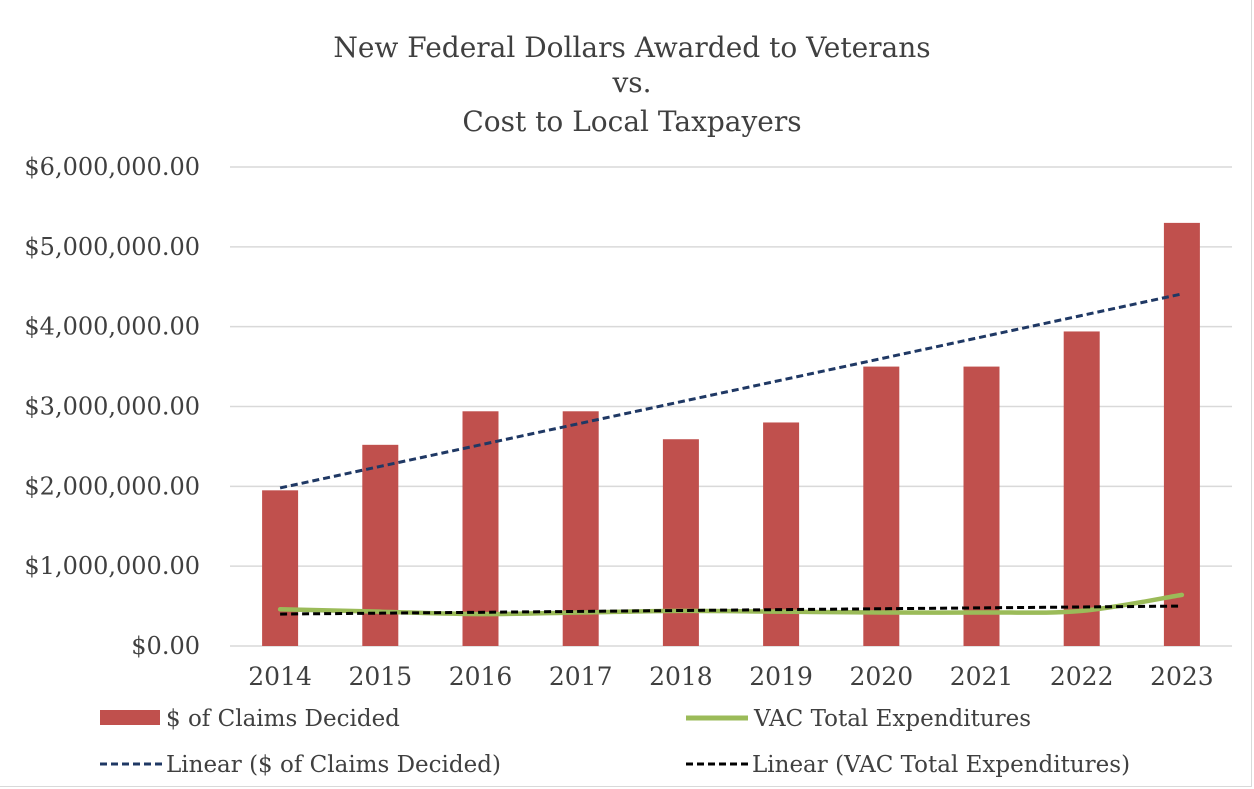 The image size is (1254, 789). I want to click on bar-claims-2021, so click(981, 506).